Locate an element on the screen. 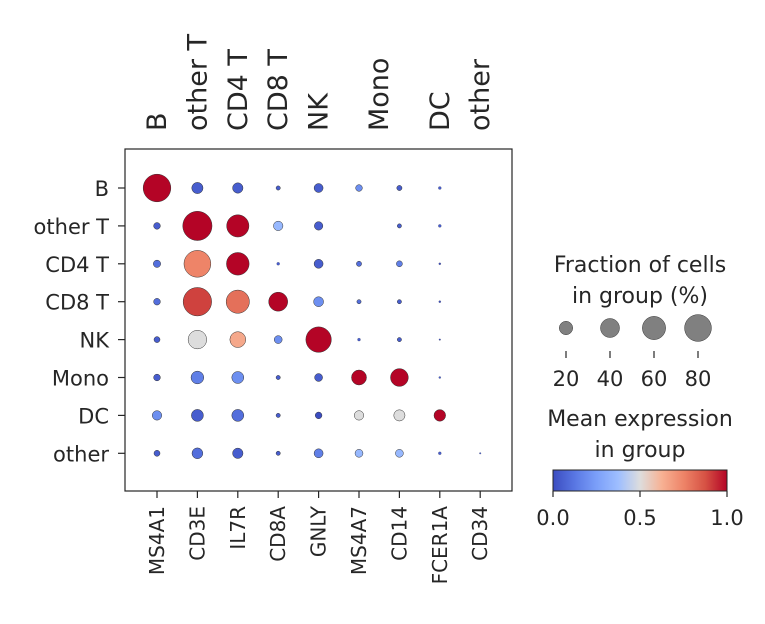  y-tick-label-cd8-t: CD8 T is located at coordinates (77, 303).